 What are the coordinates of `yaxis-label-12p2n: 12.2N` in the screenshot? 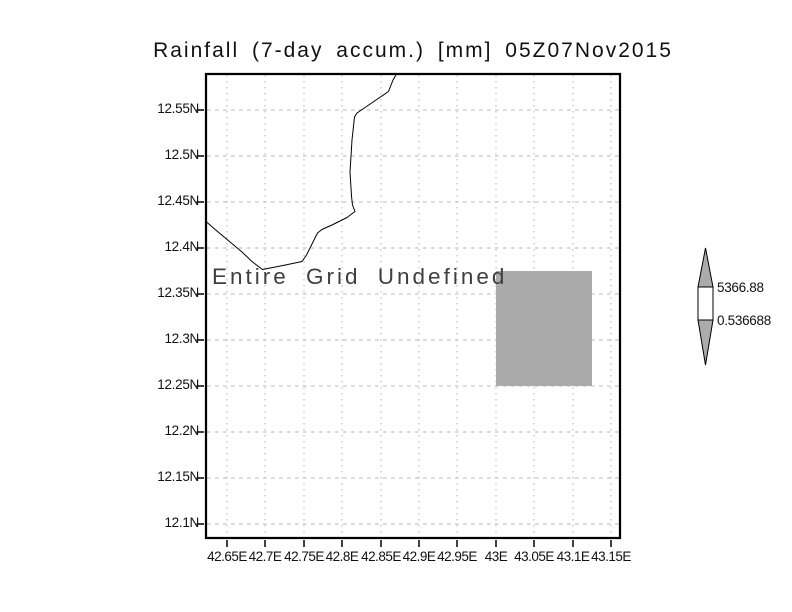 It's located at (181, 430).